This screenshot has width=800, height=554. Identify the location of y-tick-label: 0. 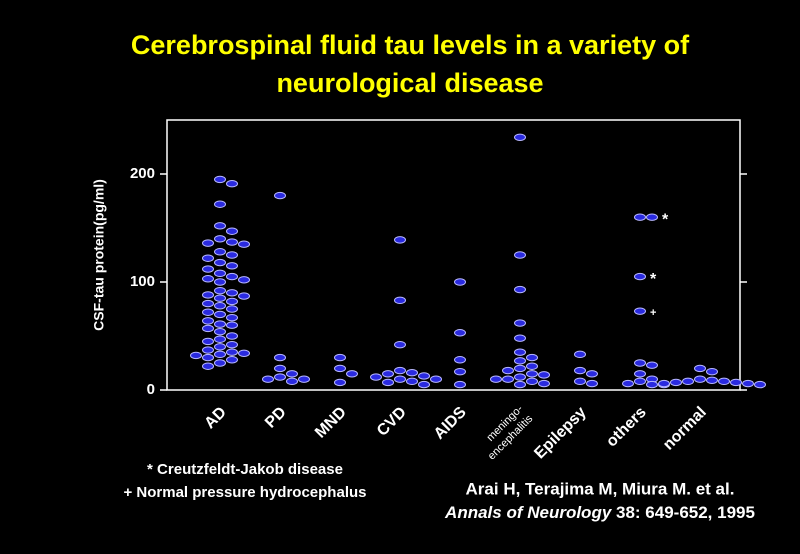
(151, 389).